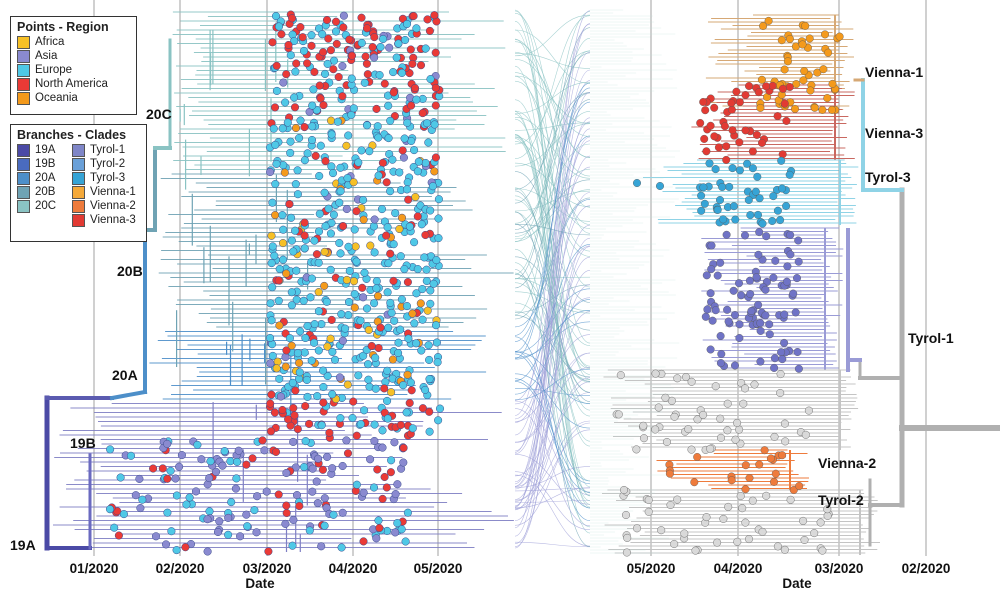 This screenshot has width=1000, height=595. Describe the element at coordinates (923, 312) in the screenshot. I see `right-tree-backbone` at that location.